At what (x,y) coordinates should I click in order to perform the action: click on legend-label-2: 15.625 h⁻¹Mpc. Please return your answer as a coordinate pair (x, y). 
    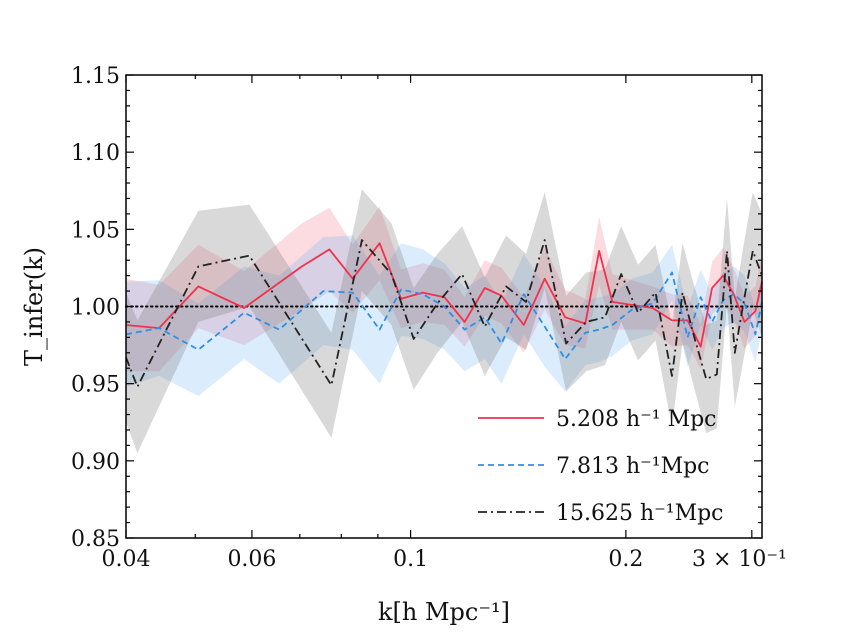
    Looking at the image, I should click on (640, 513).